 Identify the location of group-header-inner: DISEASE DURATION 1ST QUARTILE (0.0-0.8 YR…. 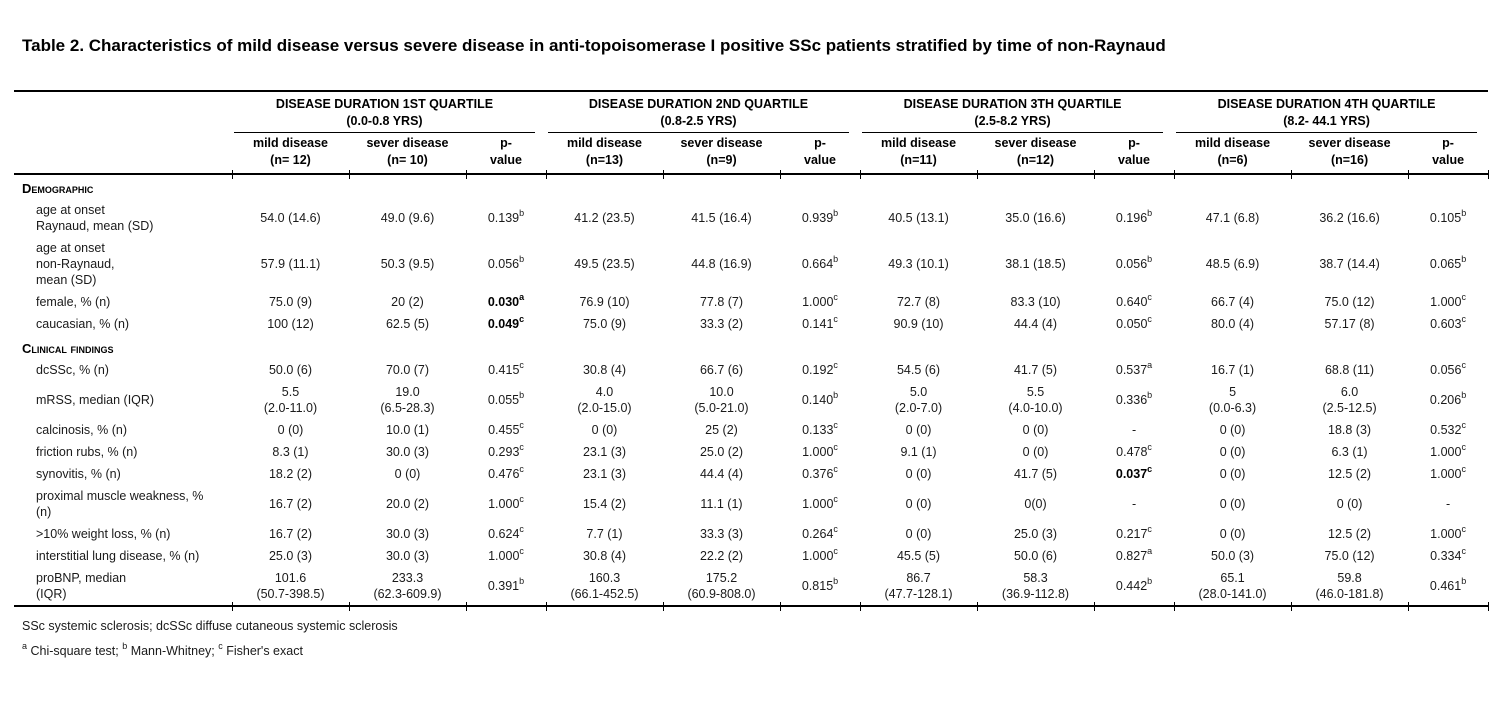
(384, 114).